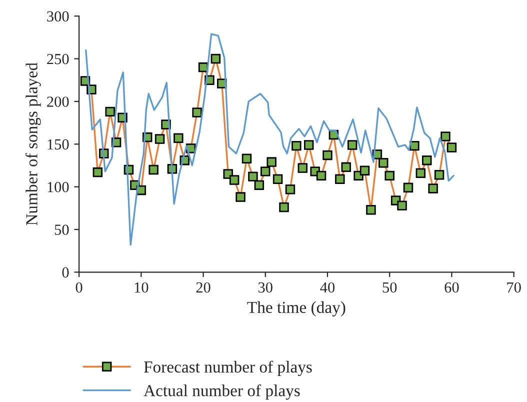 Image resolution: width=527 pixels, height=402 pixels. Describe the element at coordinates (228, 368) in the screenshot. I see `legend-label: Forecast number of plays` at that location.